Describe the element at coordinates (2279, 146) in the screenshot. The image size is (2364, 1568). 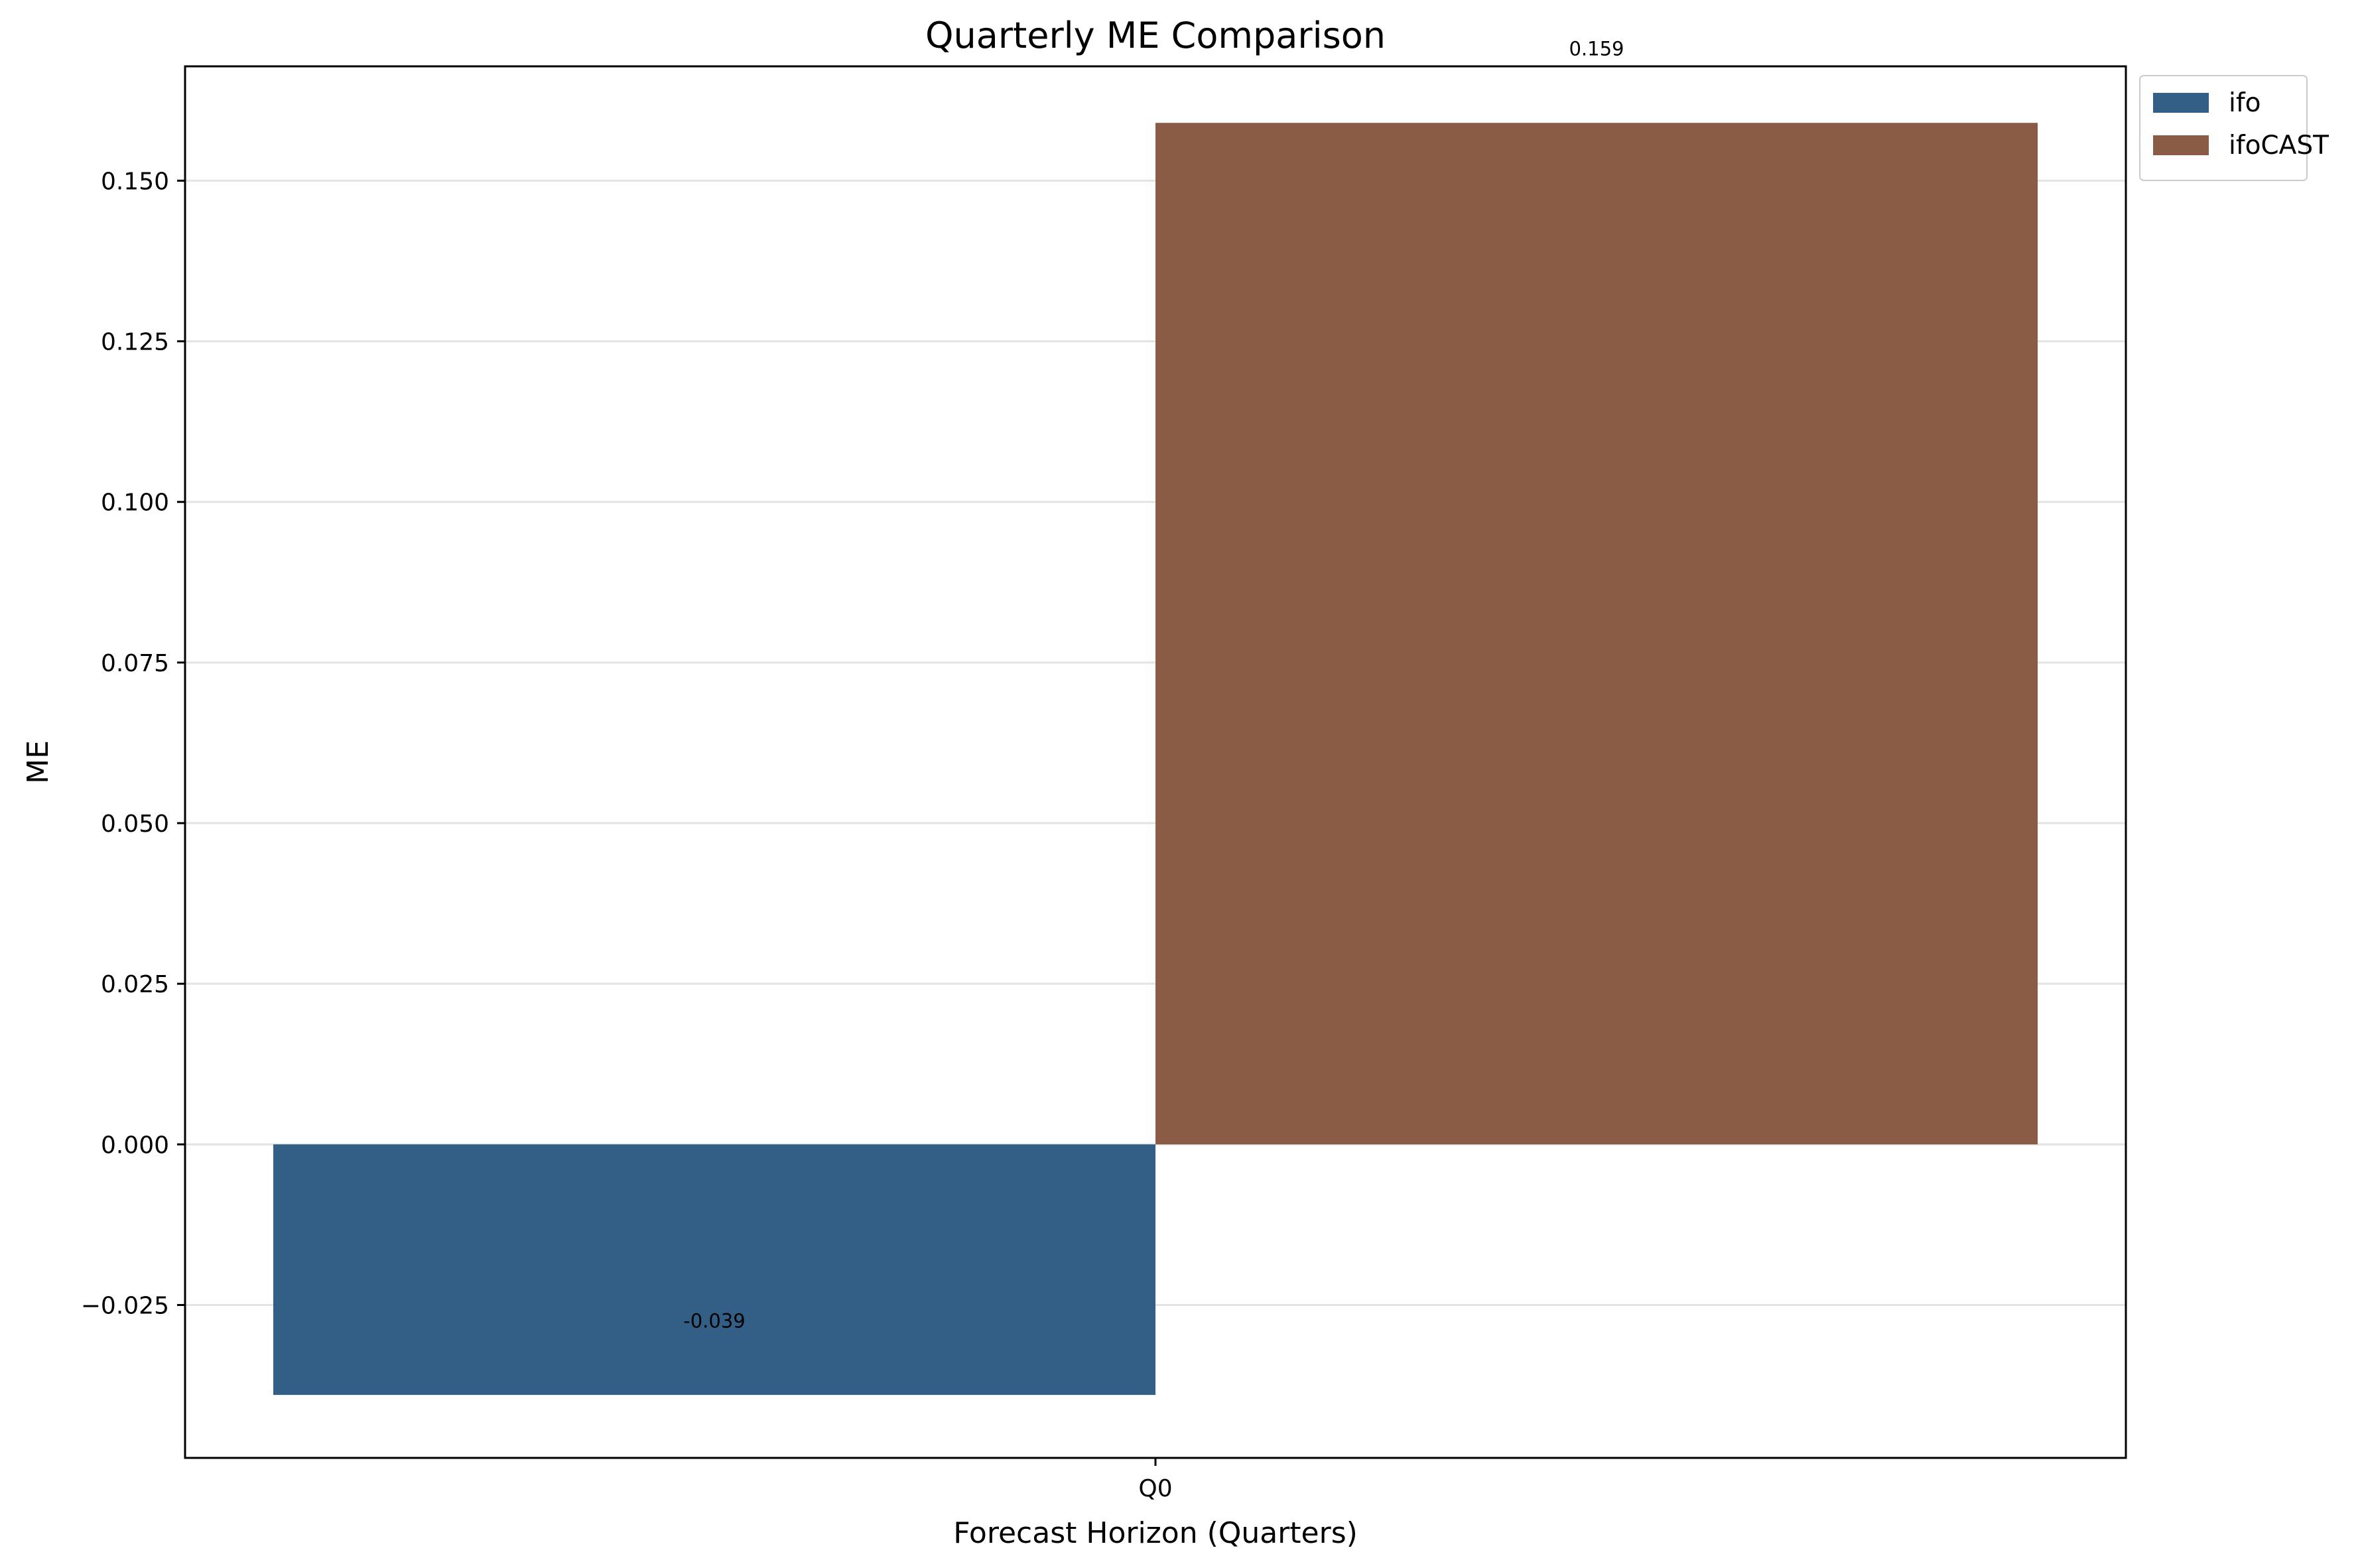
I see `legend-label-ifoCAST: ifoCAST` at that location.